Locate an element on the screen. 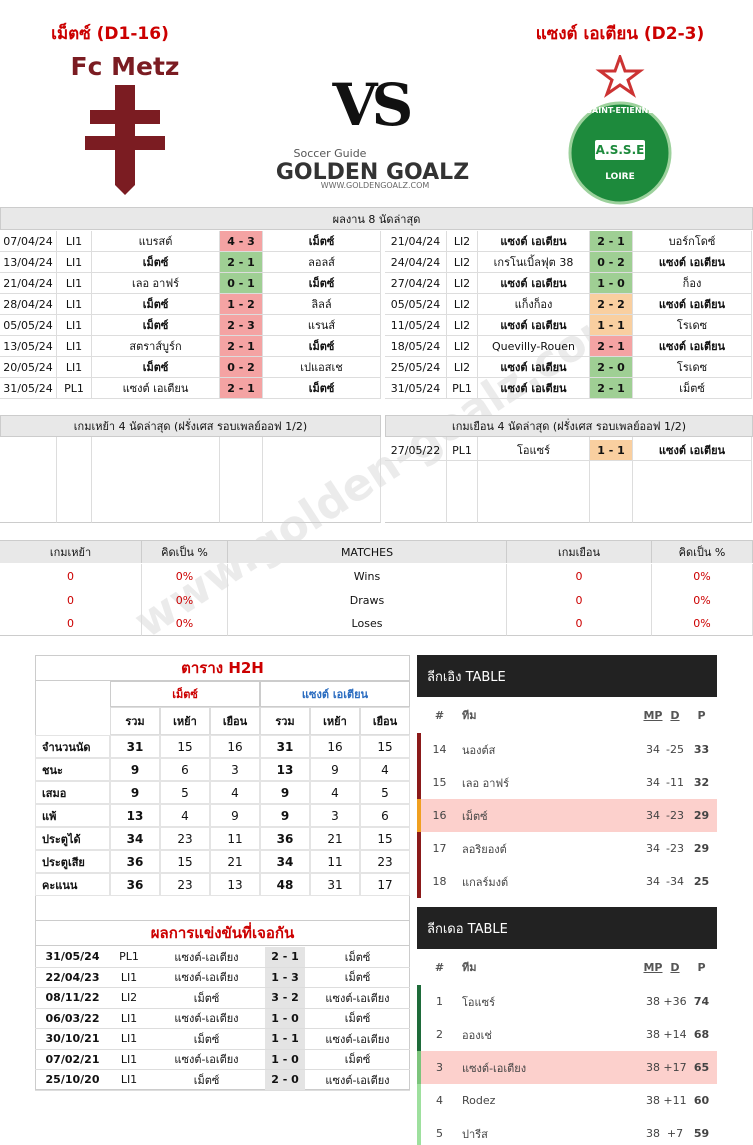  meeting-cell: 08/11/22 is located at coordinates (72, 998).